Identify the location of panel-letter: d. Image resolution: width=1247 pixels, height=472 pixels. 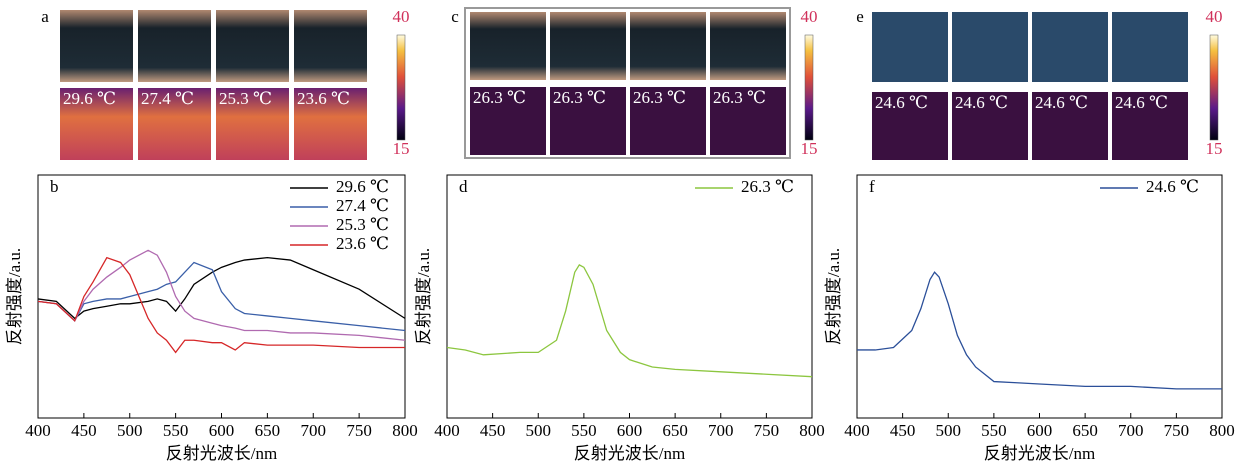
(463, 186).